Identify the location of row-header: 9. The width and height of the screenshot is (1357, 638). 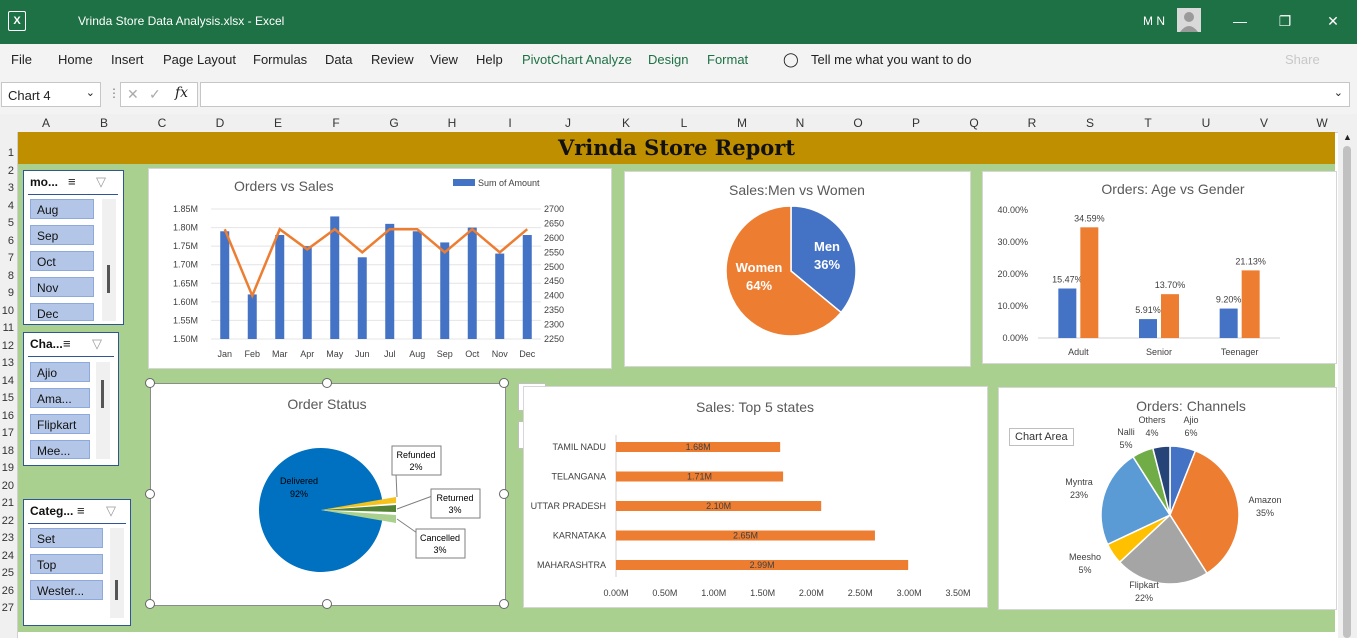
(10, 293).